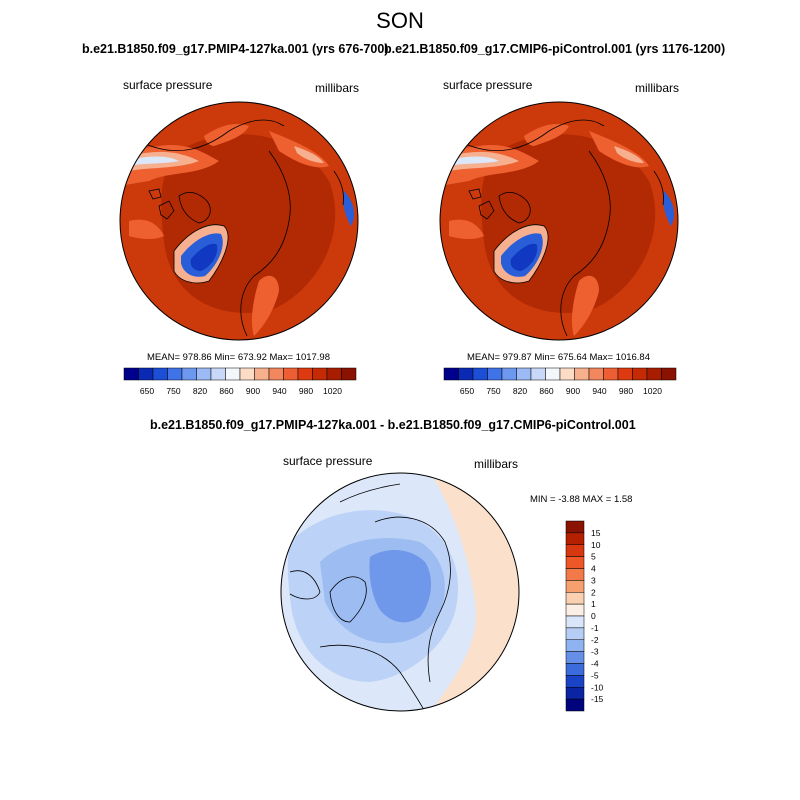  Describe the element at coordinates (493, 391) in the screenshot. I see `colorbar-tick-label: 750` at that location.